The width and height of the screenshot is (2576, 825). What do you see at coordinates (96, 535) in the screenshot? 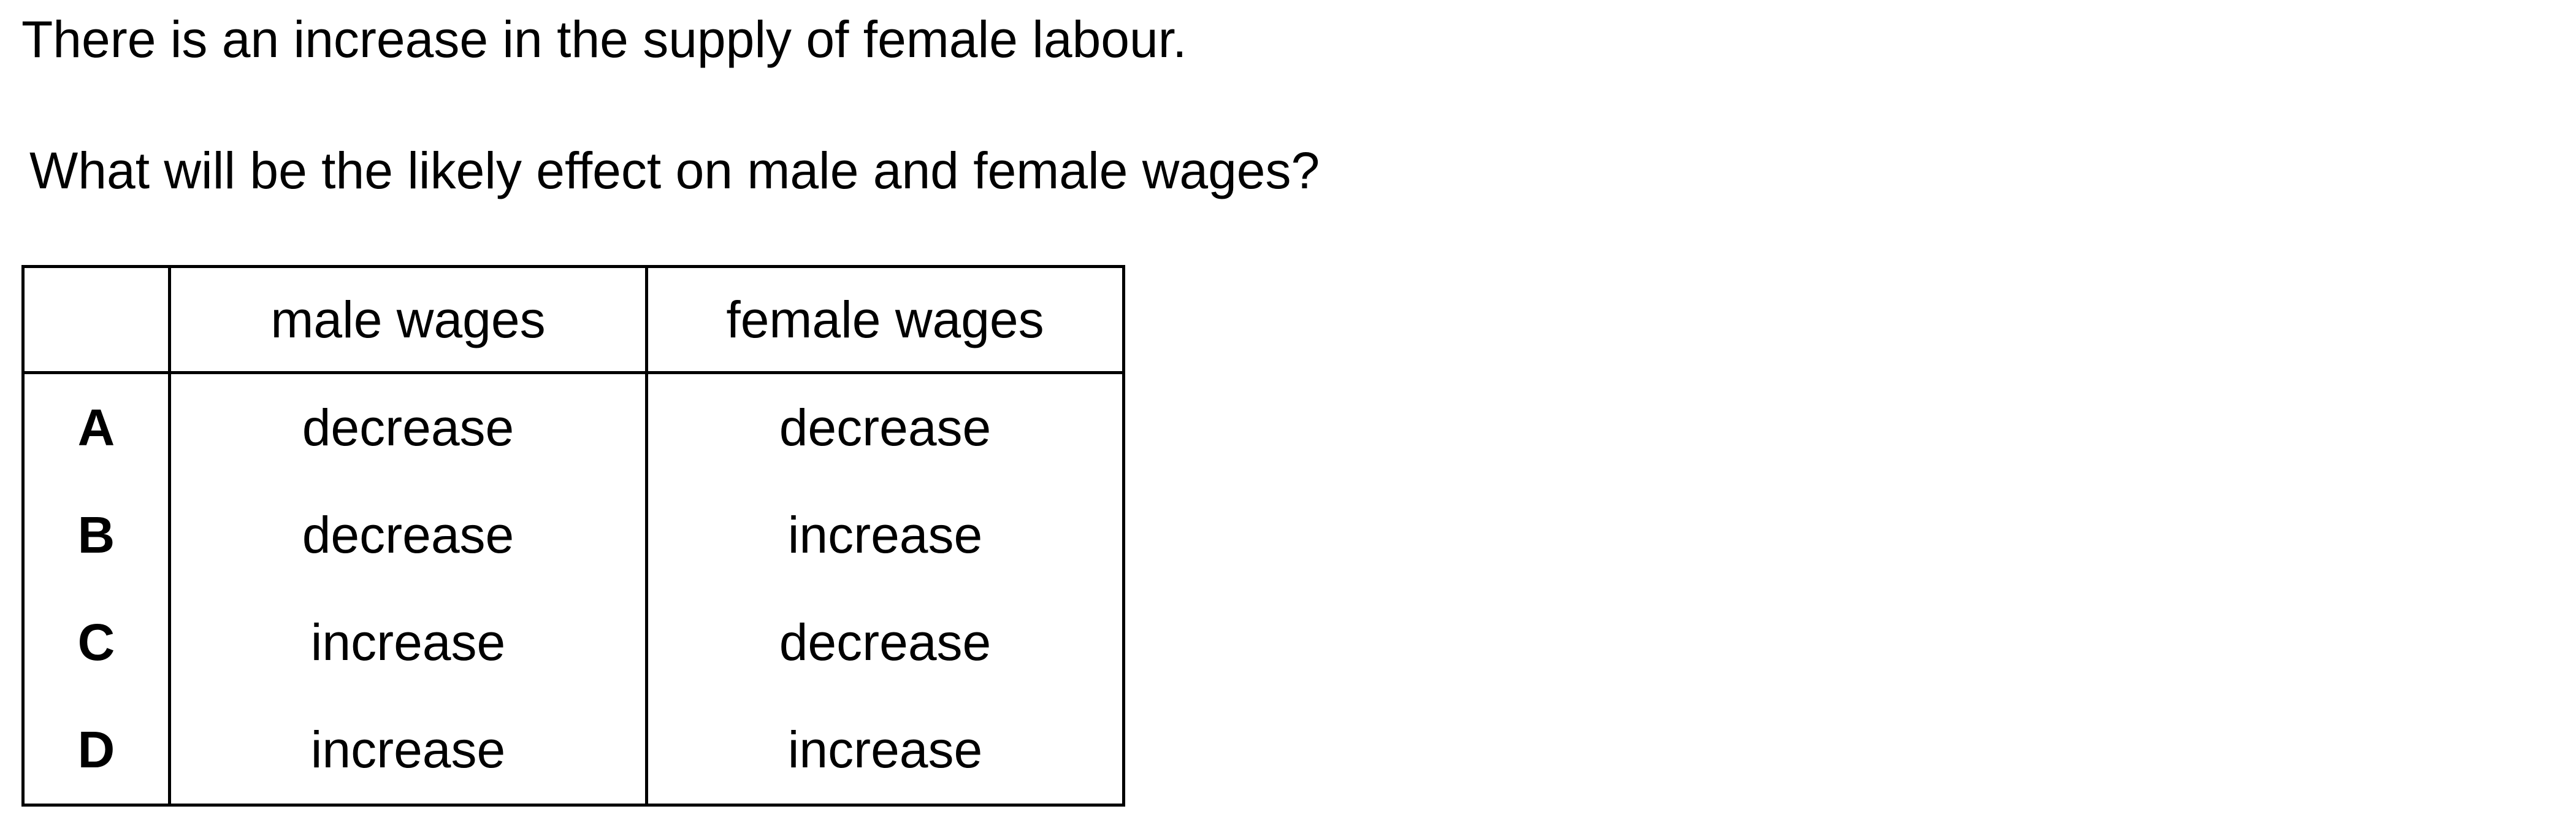
I see `option-letter: B` at bounding box center [96, 535].